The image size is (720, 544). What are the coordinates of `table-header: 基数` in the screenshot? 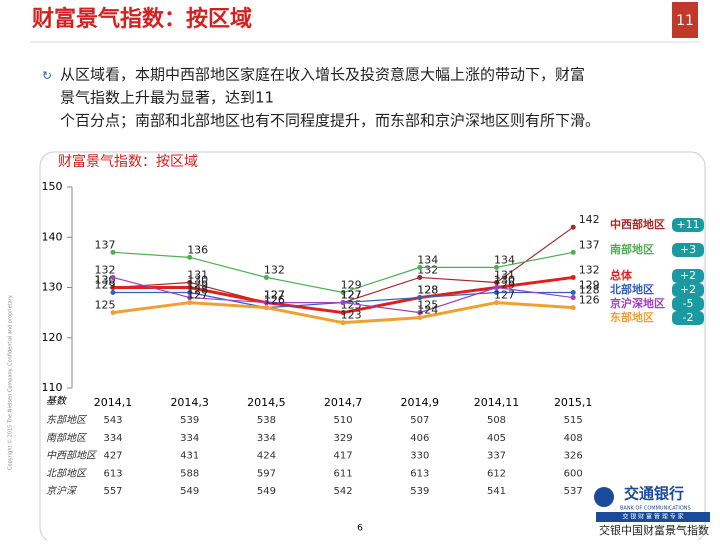 It's located at (57, 401).